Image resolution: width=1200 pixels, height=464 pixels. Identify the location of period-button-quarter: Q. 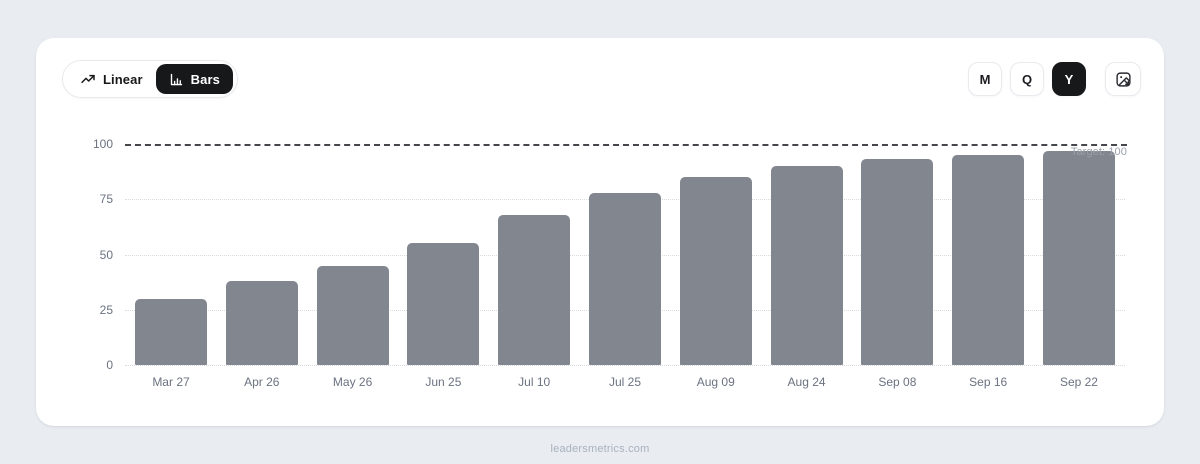
(1027, 79).